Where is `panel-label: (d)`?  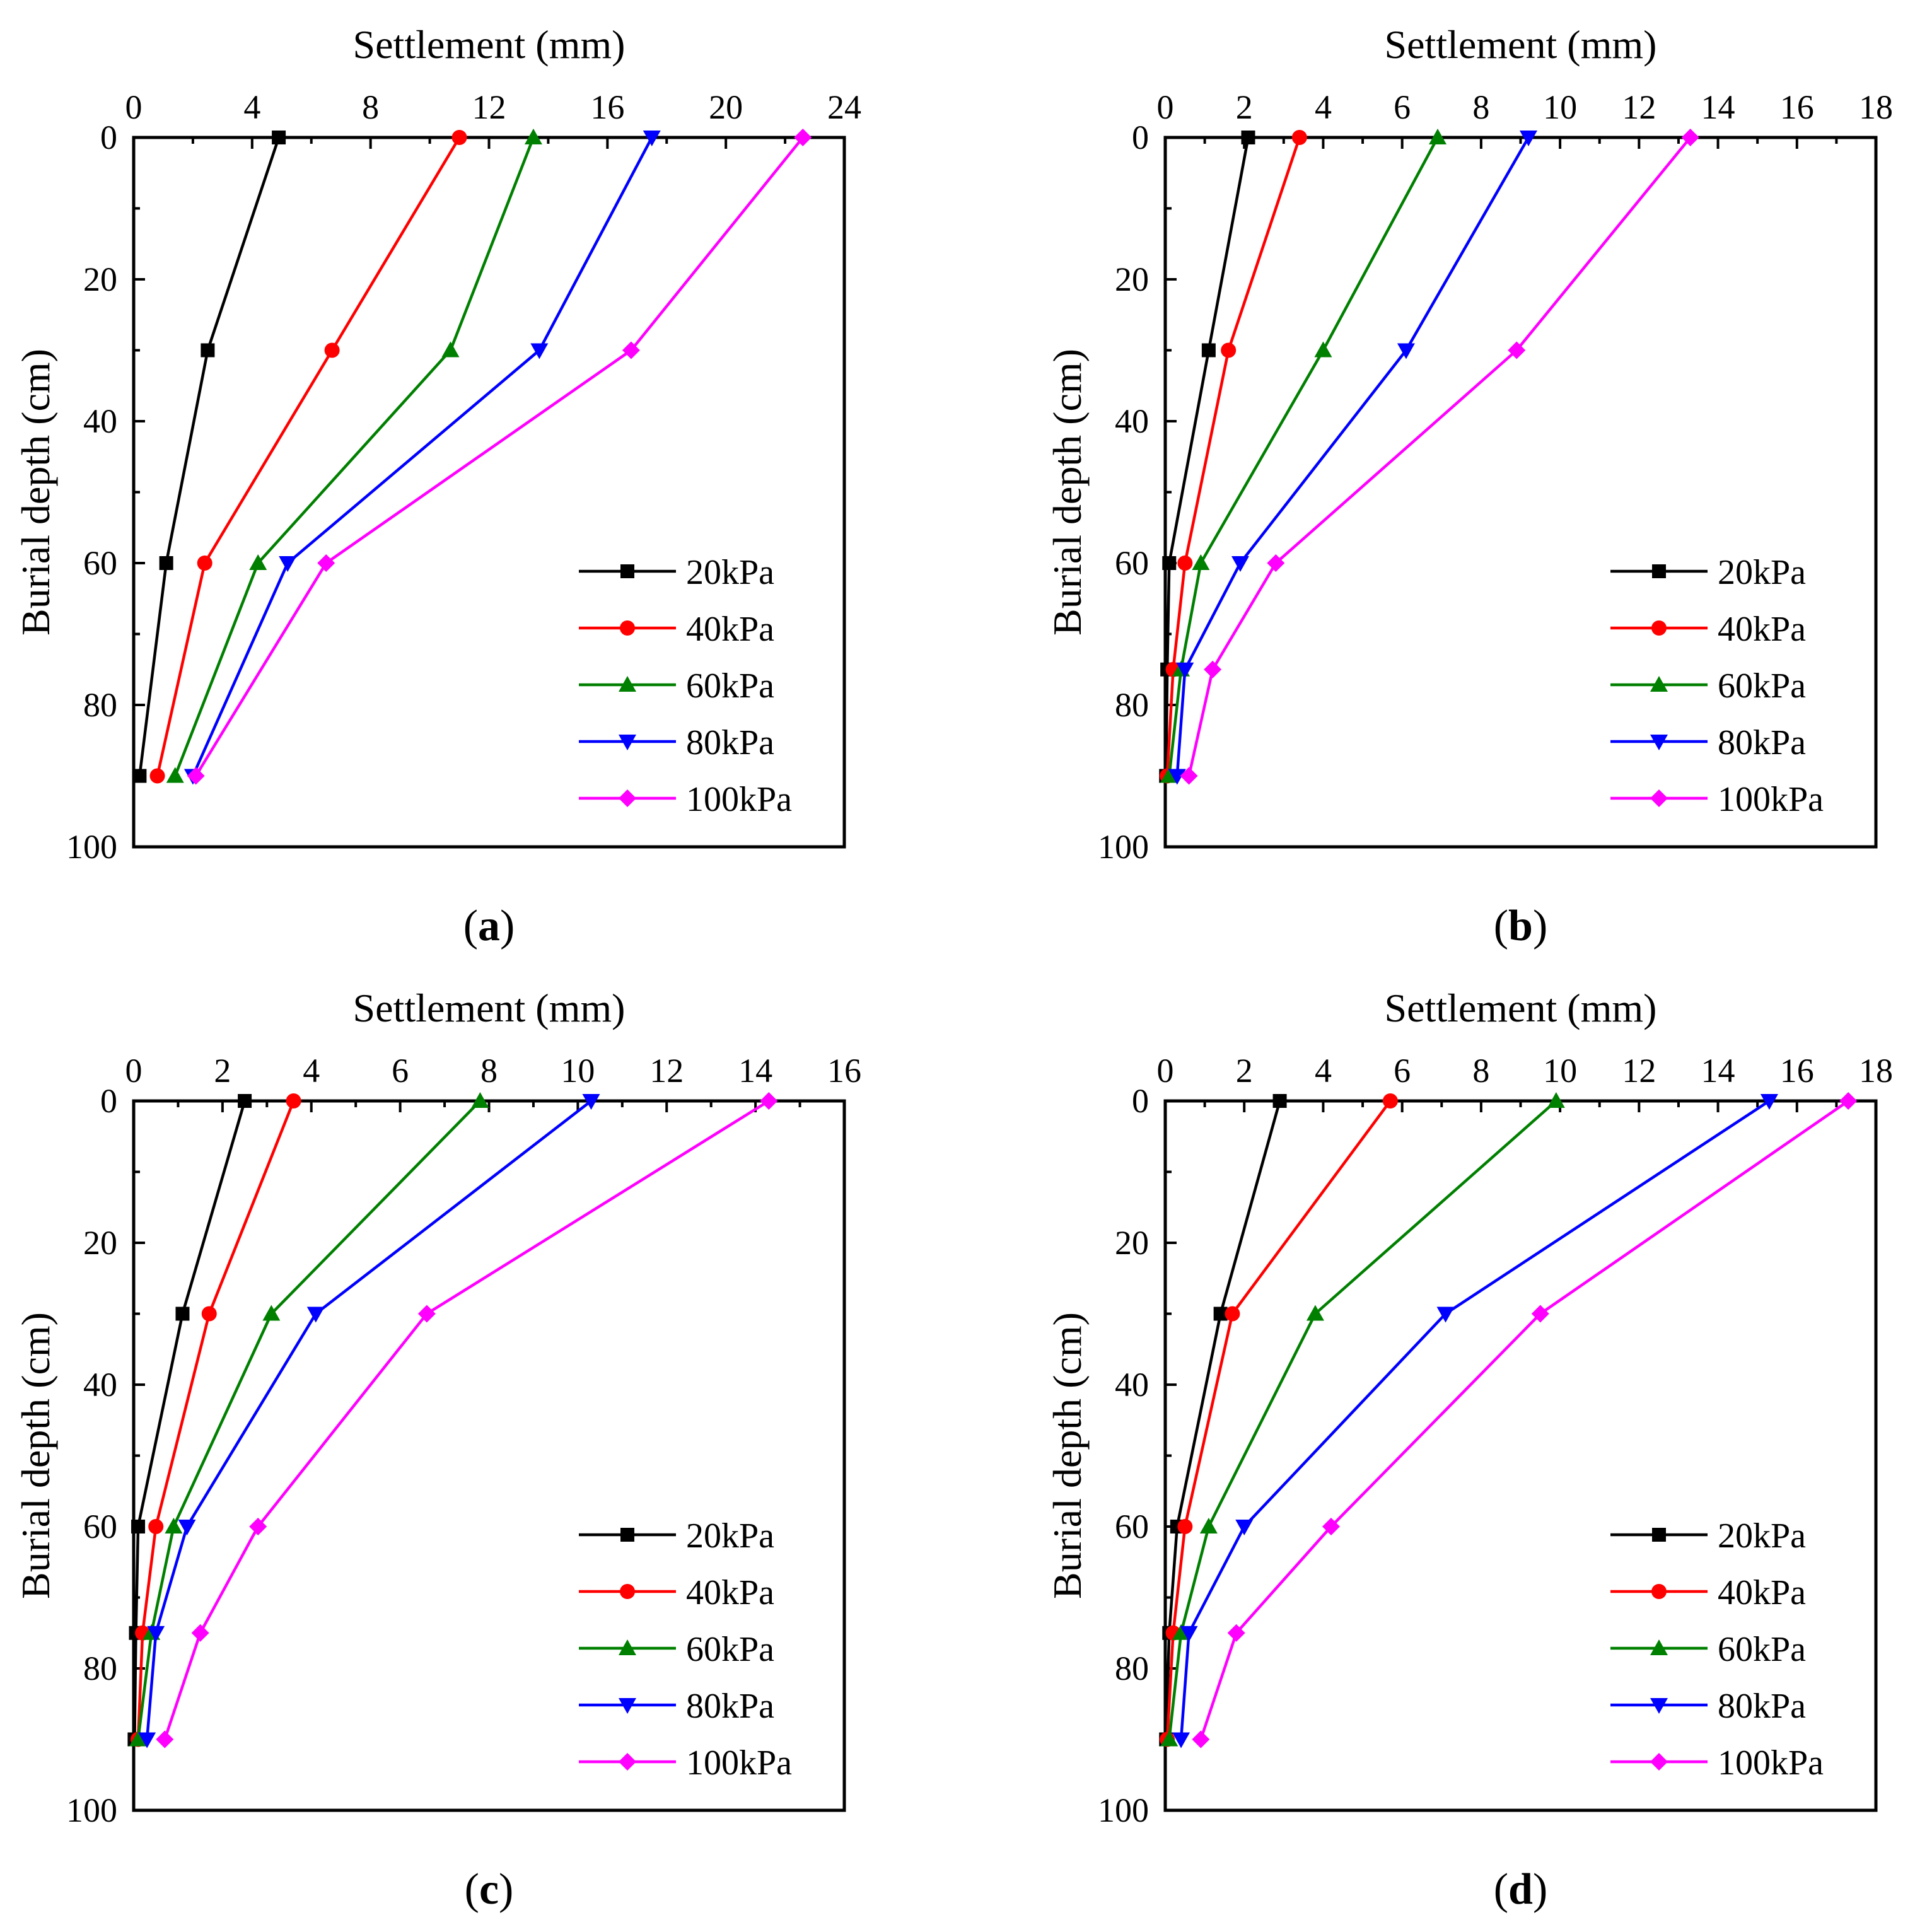 panel-label: (d) is located at coordinates (1521, 1889).